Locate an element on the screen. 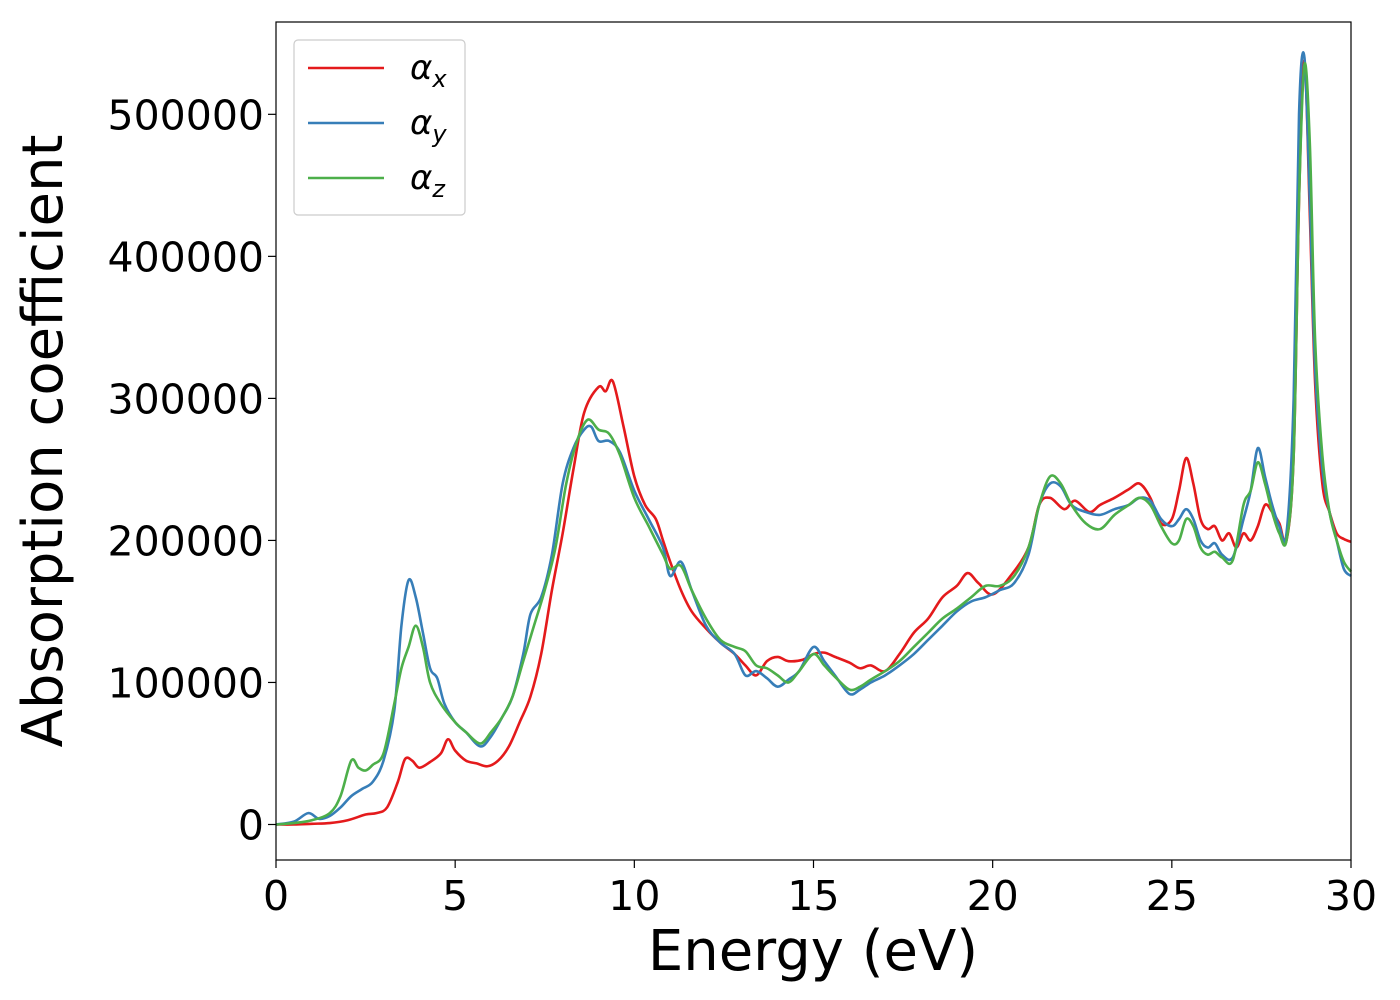  legend-box is located at coordinates (379, 127).